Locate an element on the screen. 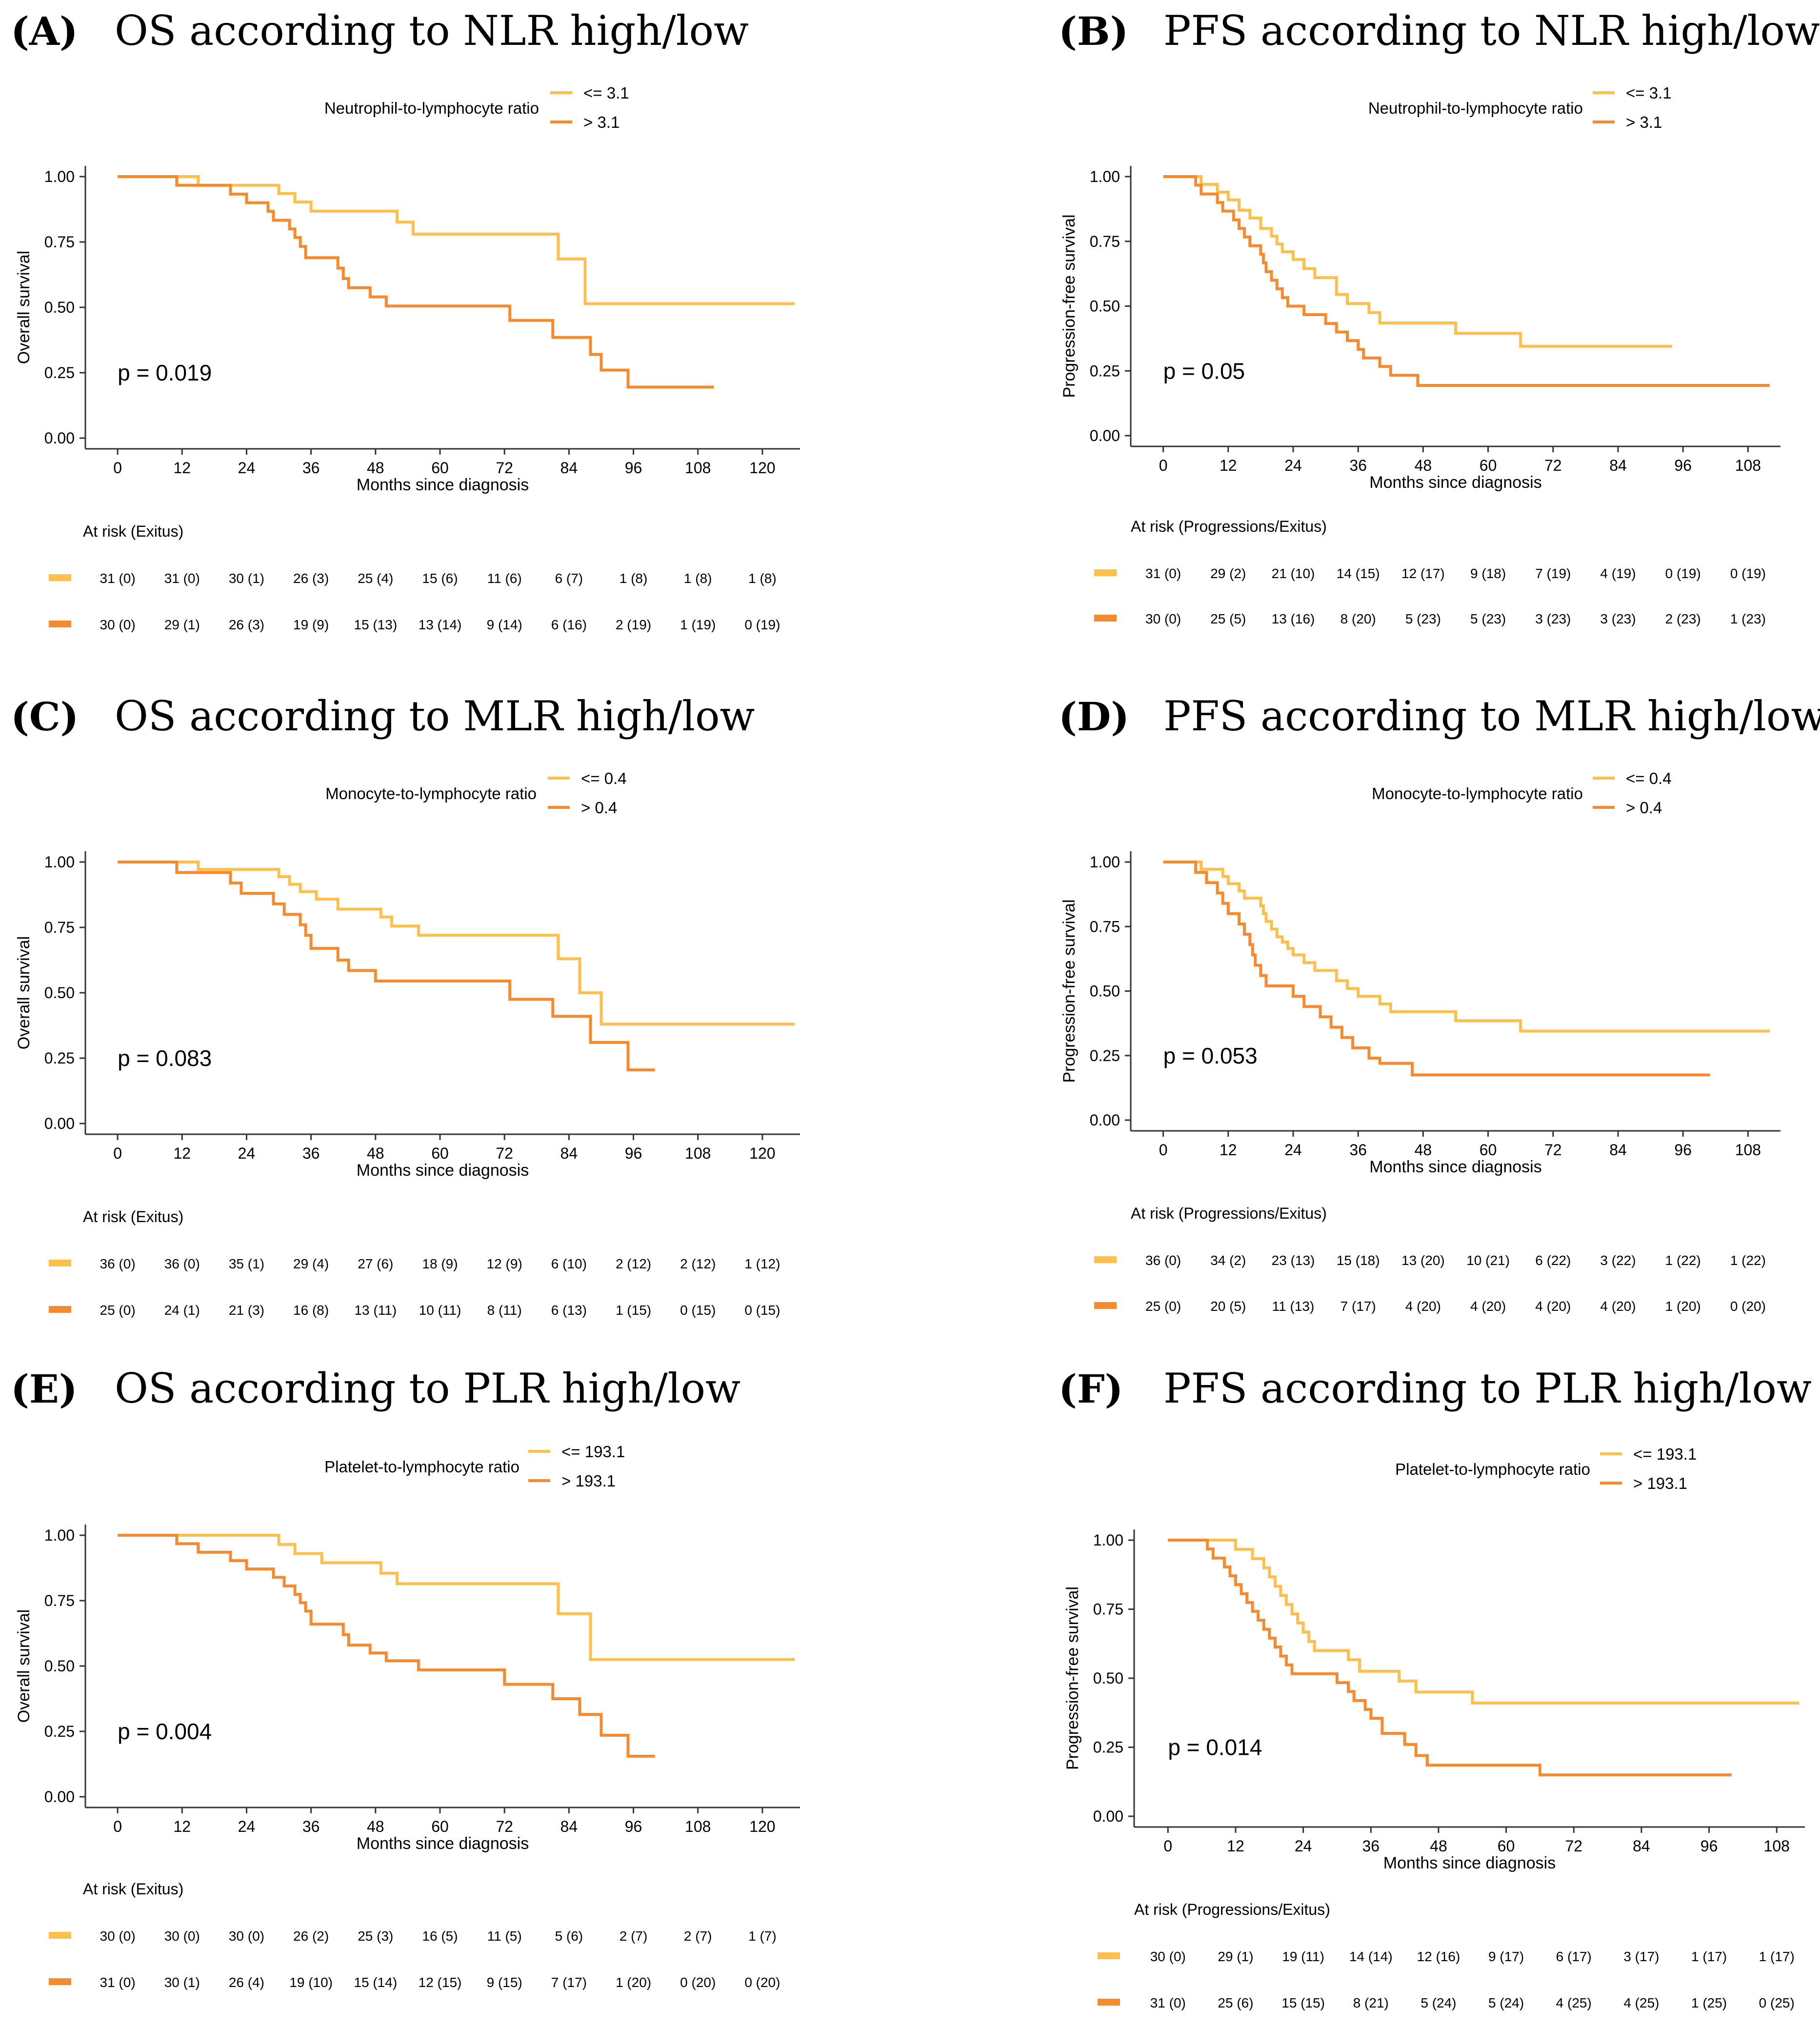 The height and width of the screenshot is (2028, 1820). risk-swatch-low is located at coordinates (60, 1263).